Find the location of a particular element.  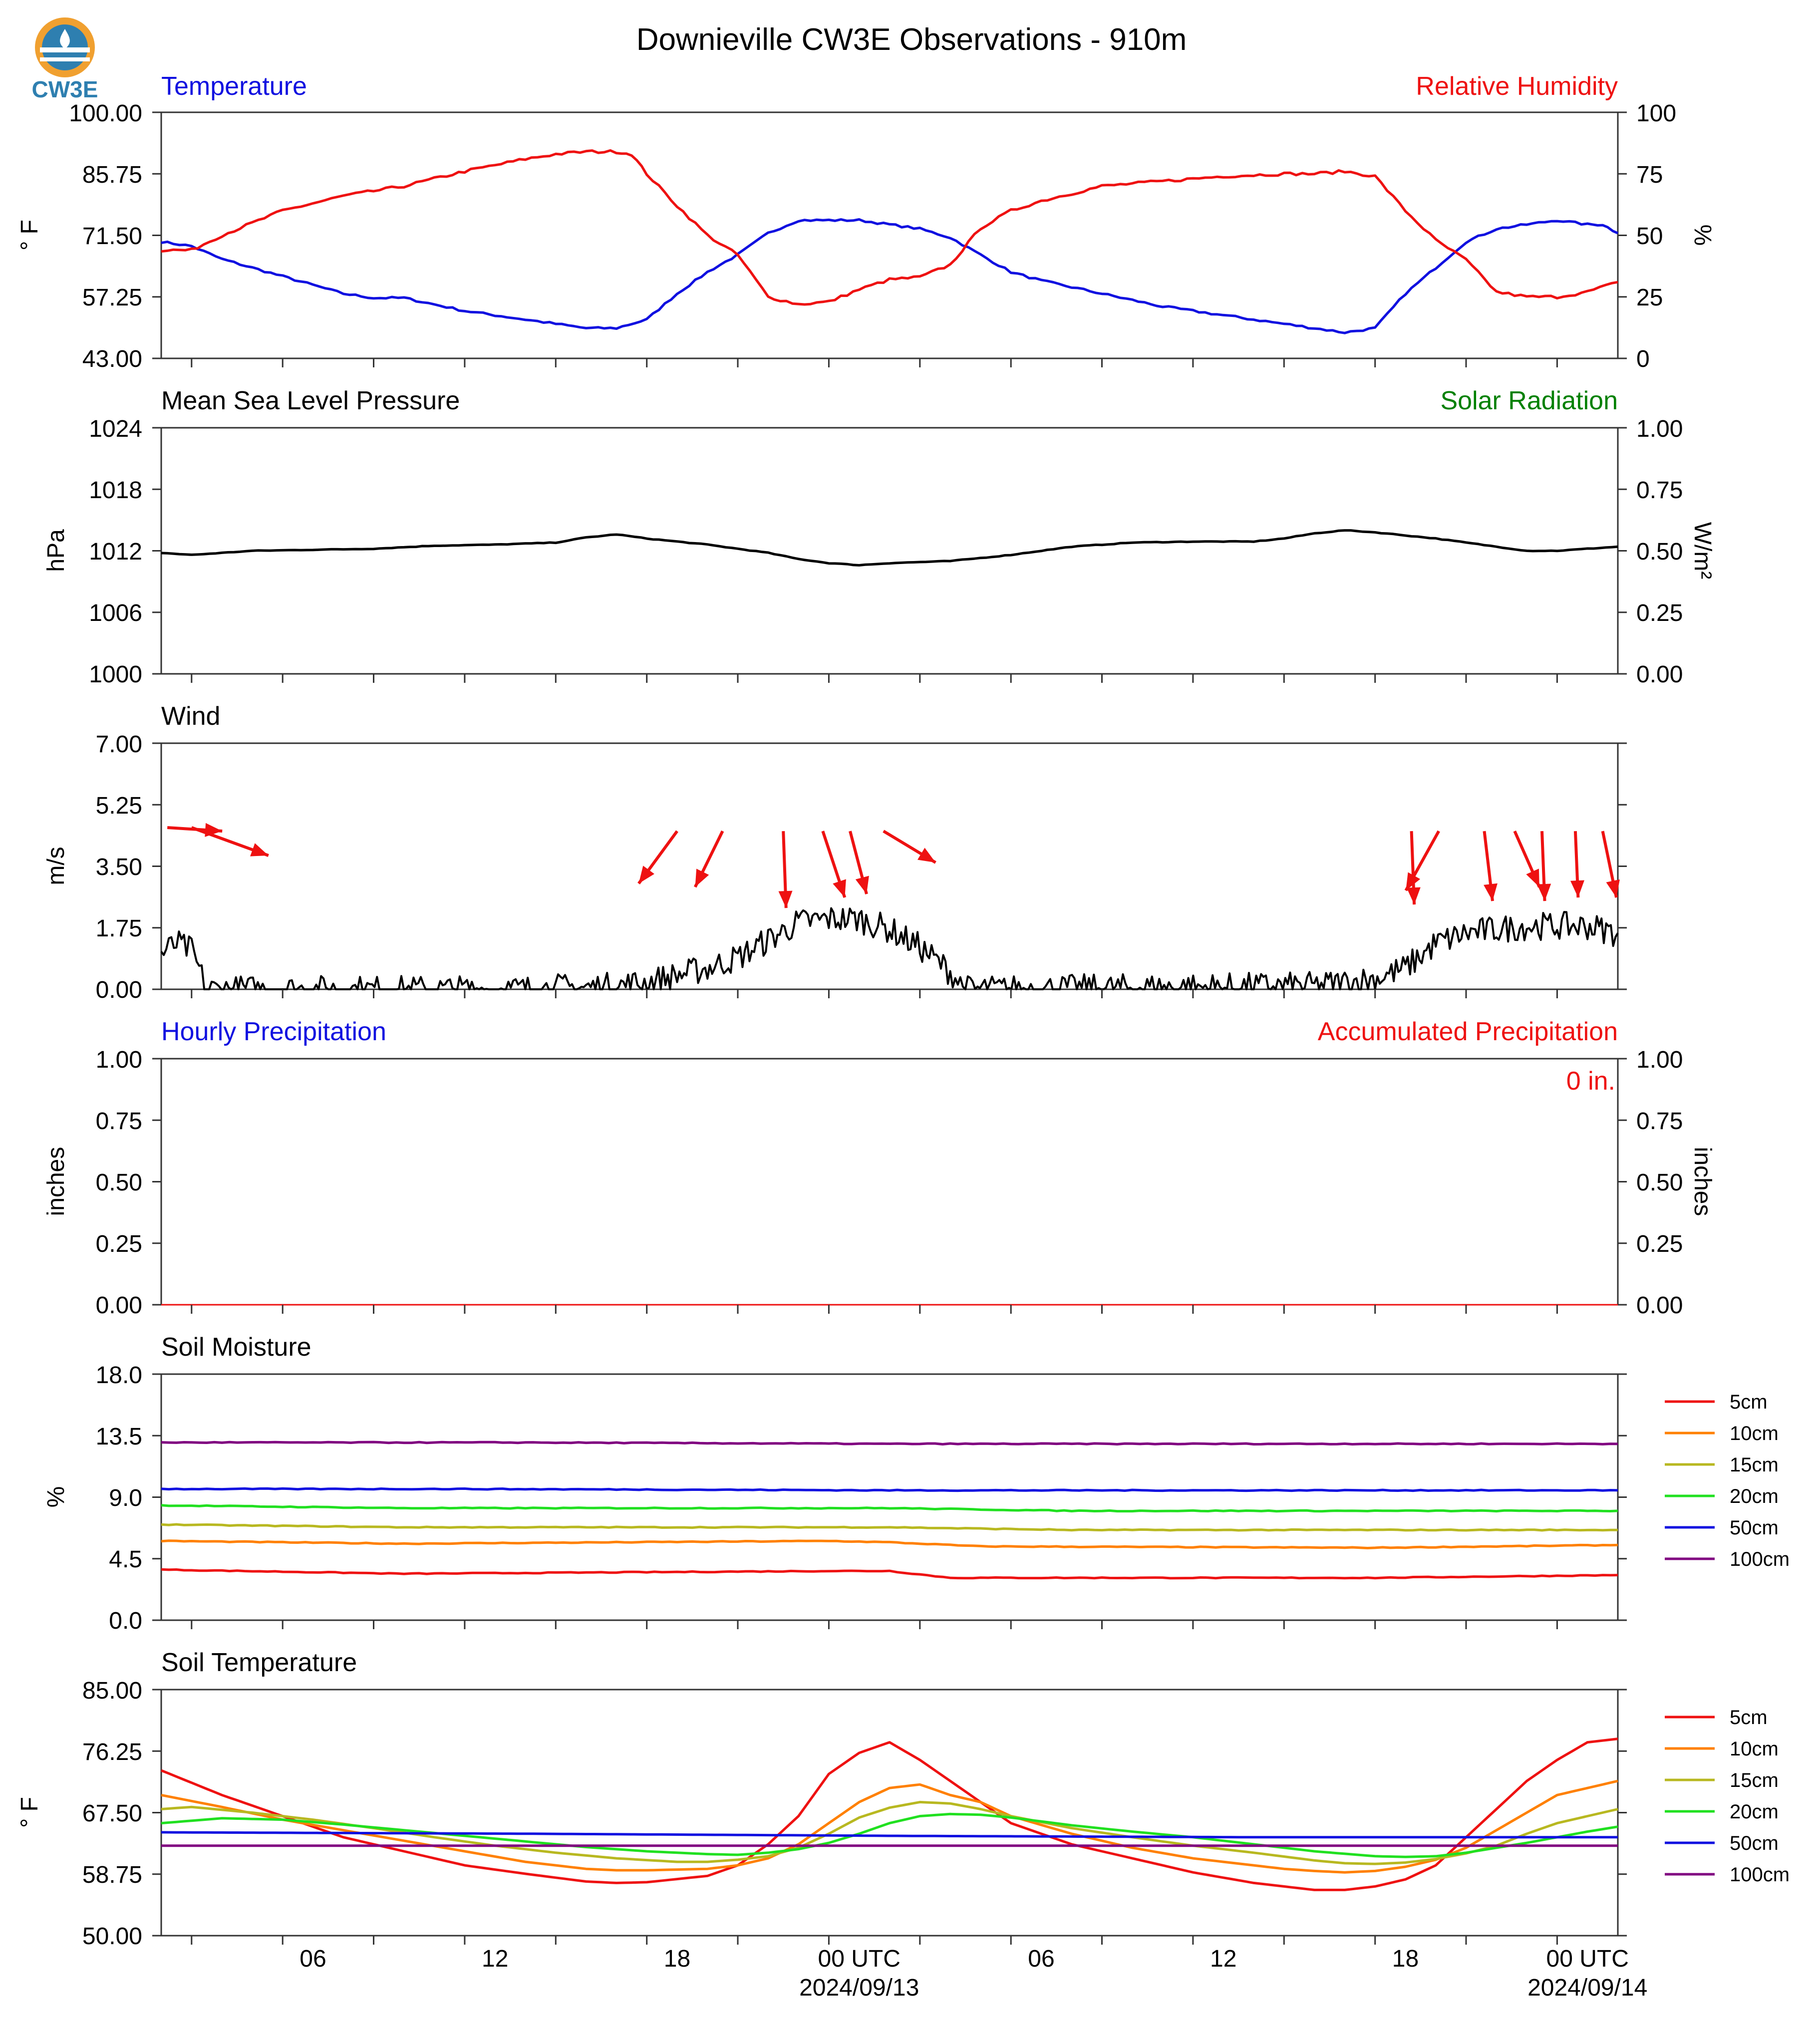

soil-temperature-left-ticks: 85.00 76.25 67.50 58.75 50.00 is located at coordinates (112, 1814).